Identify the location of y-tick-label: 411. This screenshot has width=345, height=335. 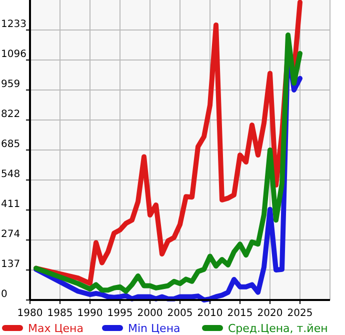
(10, 204).